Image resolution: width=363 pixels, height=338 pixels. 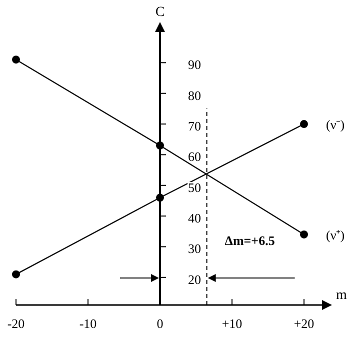 What do you see at coordinates (88, 324) in the screenshot?
I see `x-tick-label: -10` at bounding box center [88, 324].